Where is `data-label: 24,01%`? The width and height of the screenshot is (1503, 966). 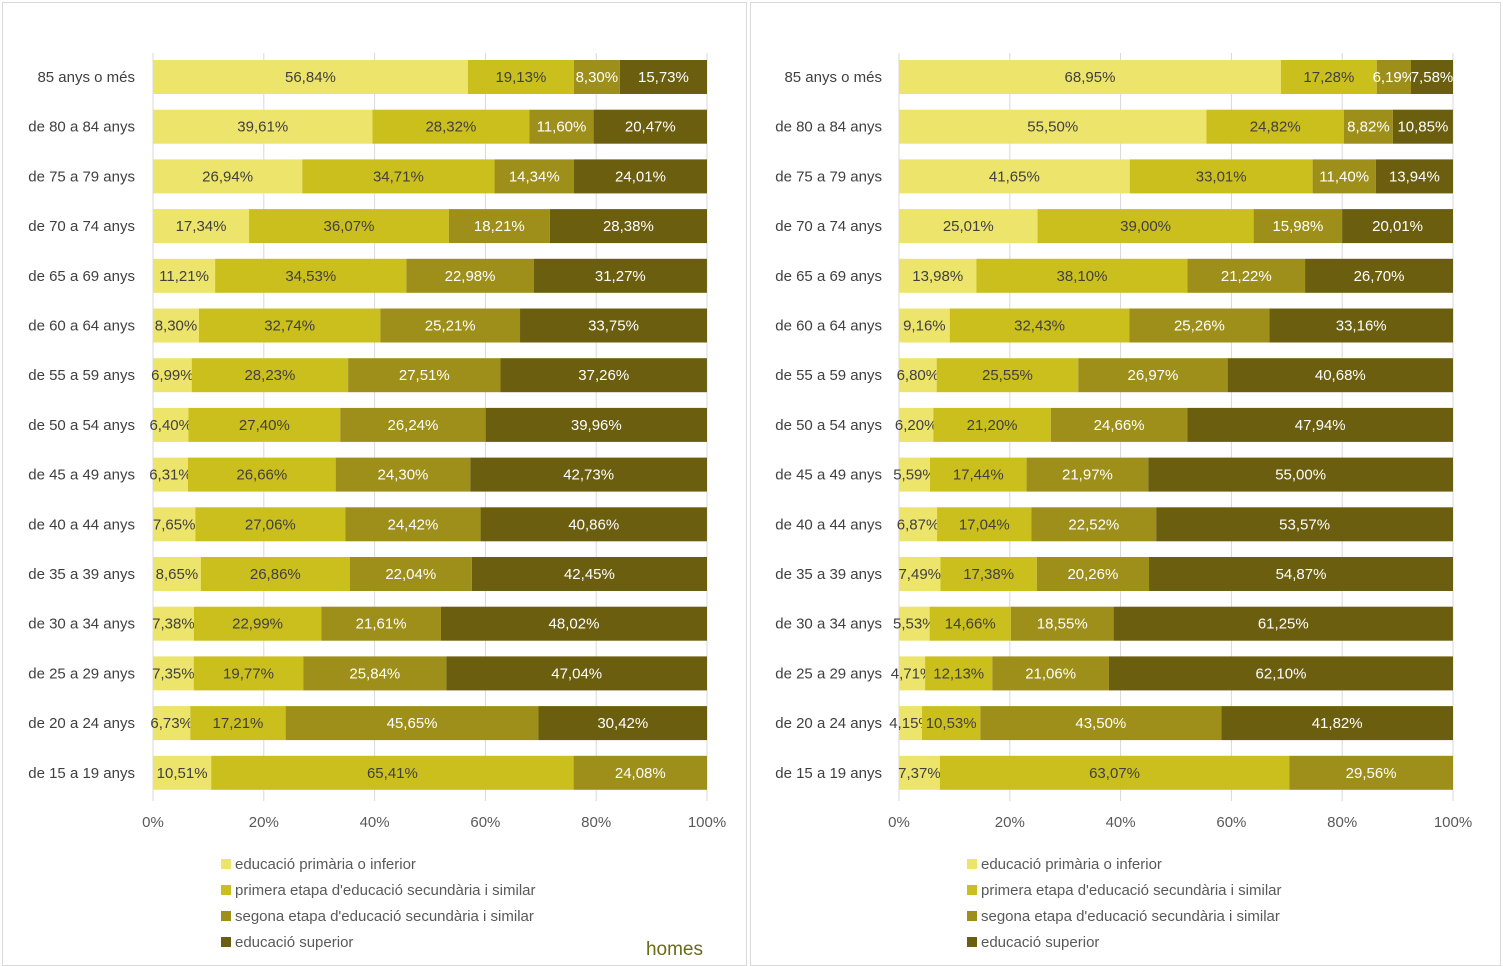 data-label: 24,01% is located at coordinates (640, 176).